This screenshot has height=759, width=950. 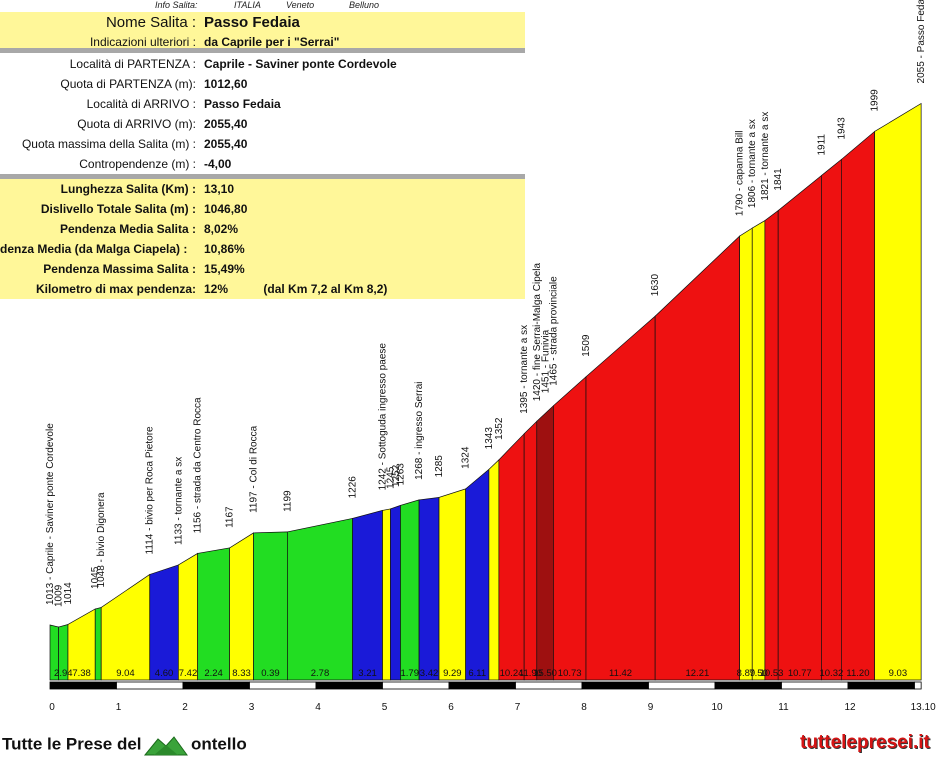 What do you see at coordinates (439, 466) in the screenshot?
I see `elevation-label: 1285` at bounding box center [439, 466].